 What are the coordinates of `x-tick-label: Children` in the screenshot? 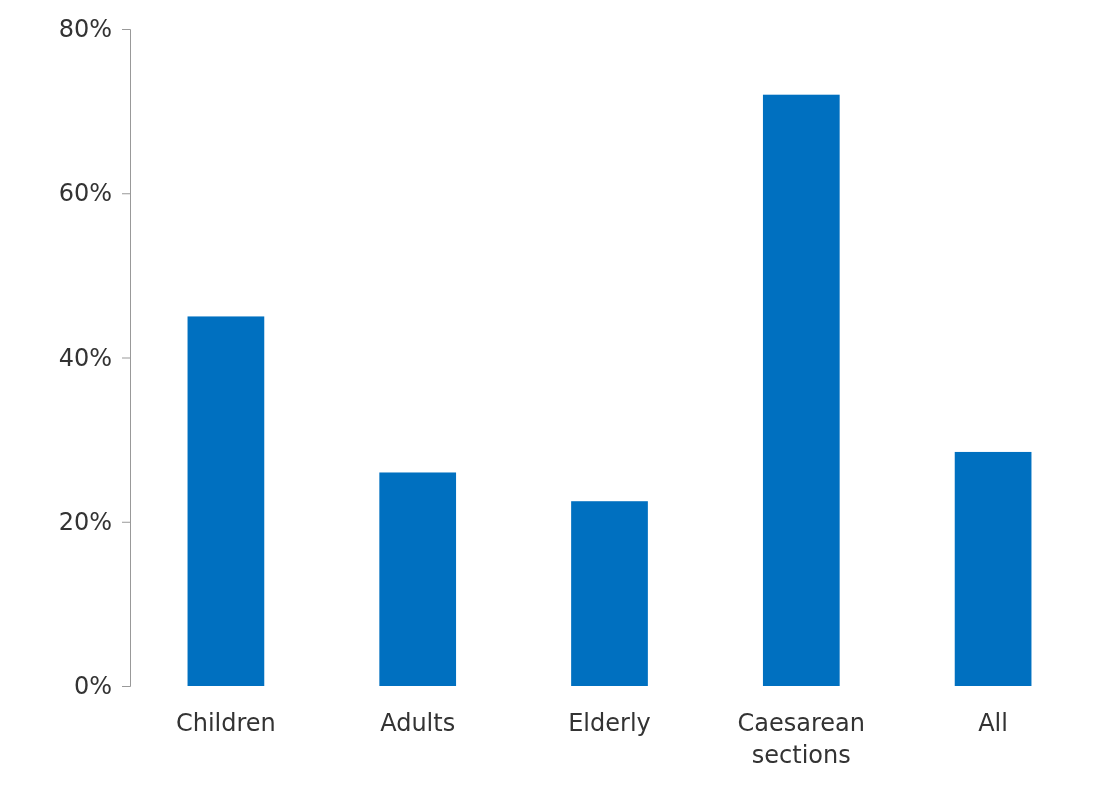 It's located at (225, 723).